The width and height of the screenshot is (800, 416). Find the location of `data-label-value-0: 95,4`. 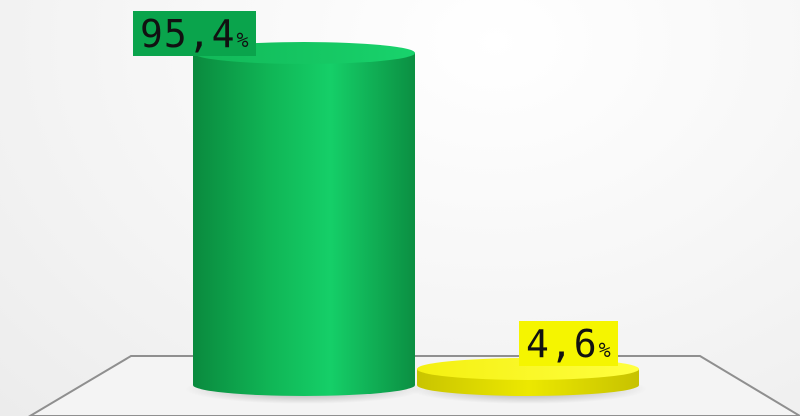

data-label-value-0: 95,4 is located at coordinates (188, 34).